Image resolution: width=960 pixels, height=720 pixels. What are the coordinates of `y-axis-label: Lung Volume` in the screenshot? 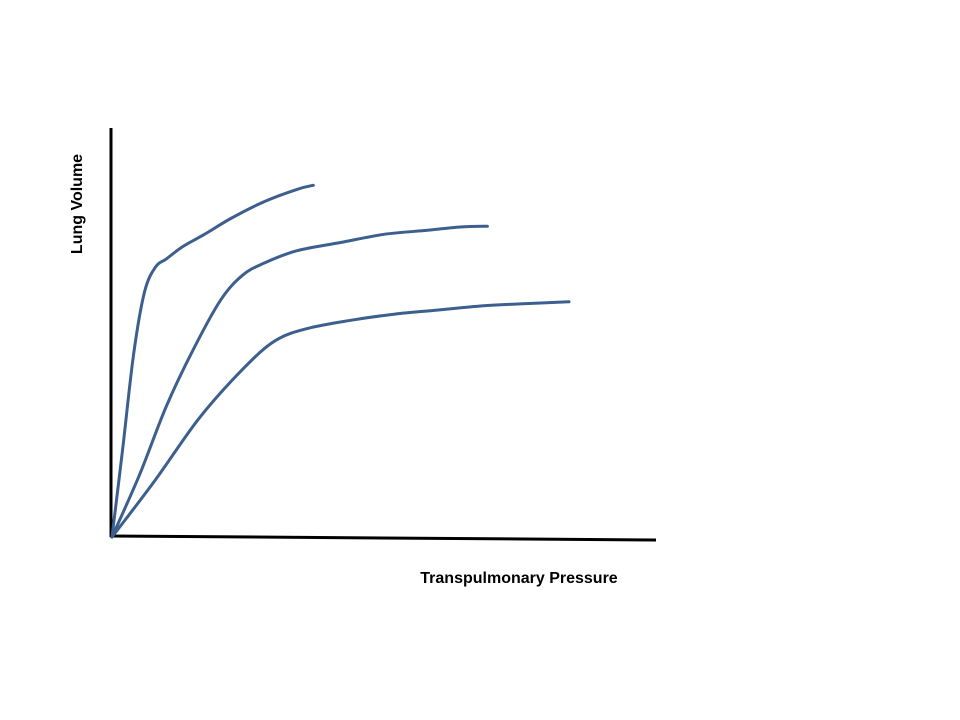 It's located at (77, 204).